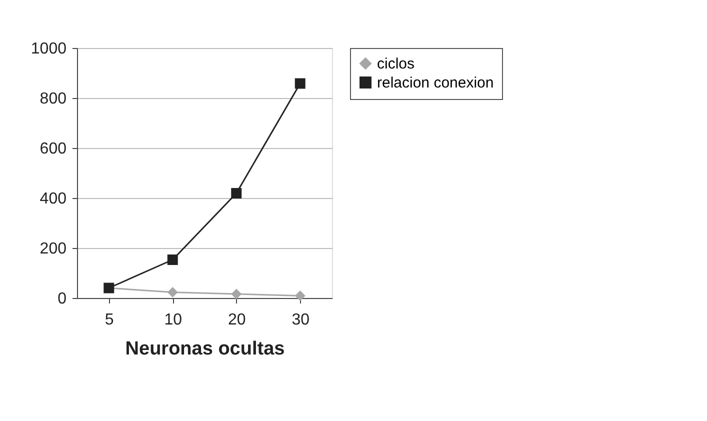 The image size is (707, 421). Describe the element at coordinates (237, 320) in the screenshot. I see `x-tick-label: 20` at that location.